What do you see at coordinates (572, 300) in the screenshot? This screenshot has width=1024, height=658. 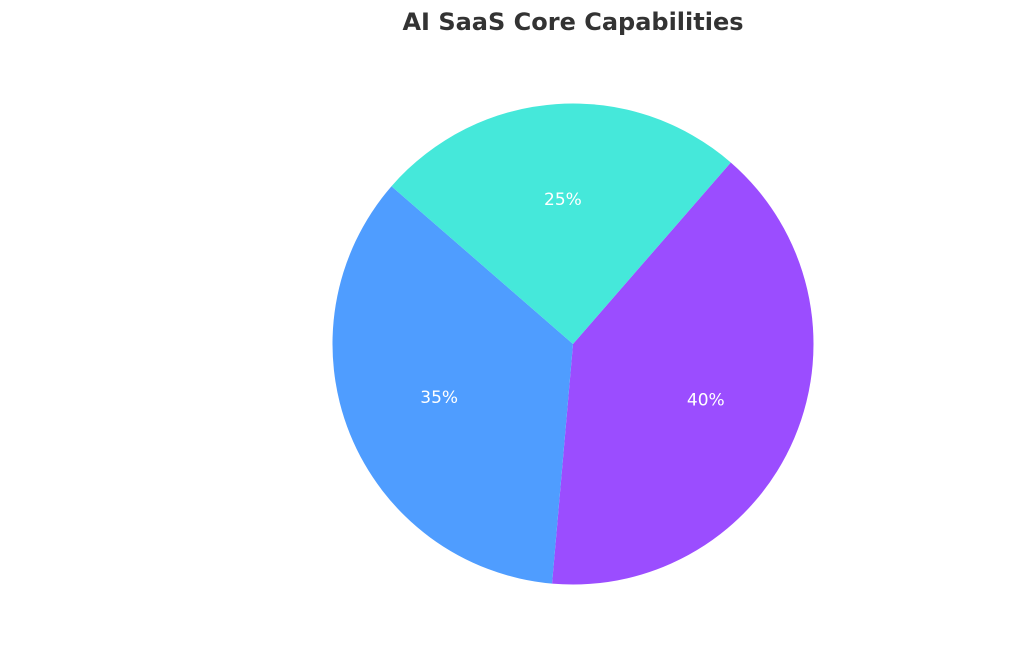 I see `pie-labels: 40% 35% 25%` at bounding box center [572, 300].